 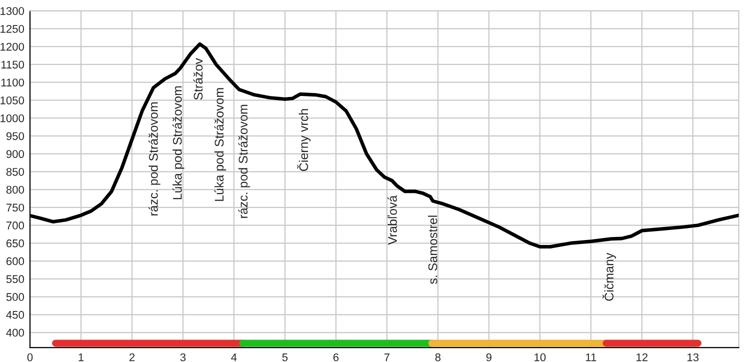 What do you see at coordinates (15, 314) in the screenshot?
I see `y-tick-label: 450` at bounding box center [15, 314].